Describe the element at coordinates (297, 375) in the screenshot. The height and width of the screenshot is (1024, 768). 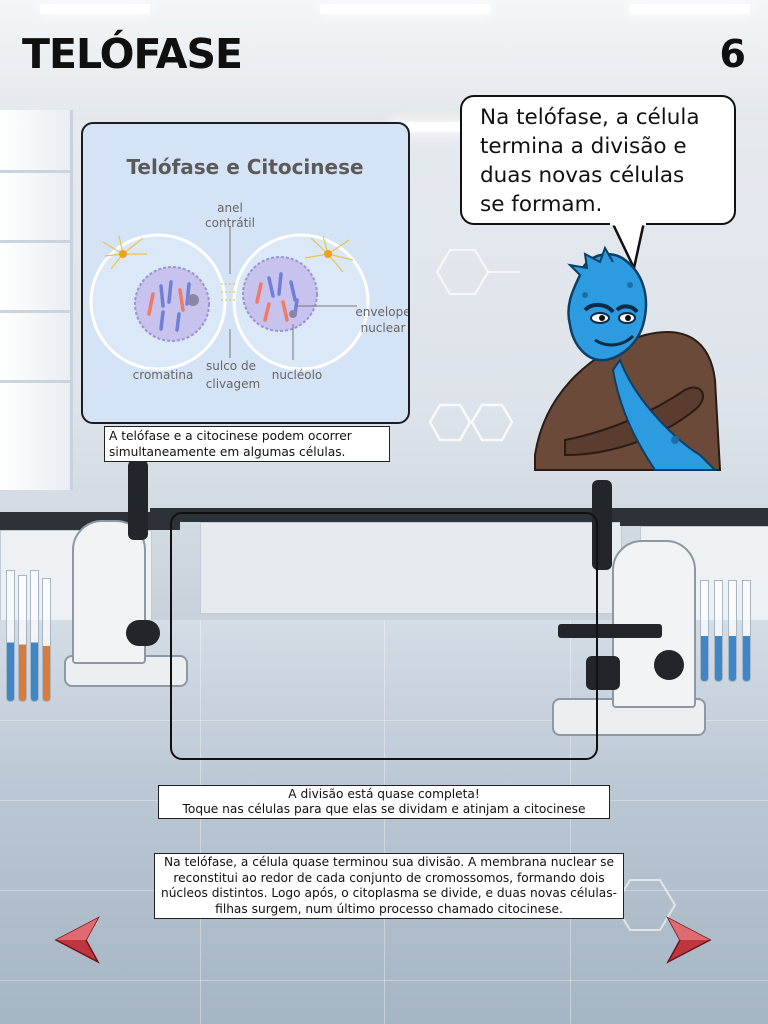
I see `label-nucleolo: nucléolo` at that location.